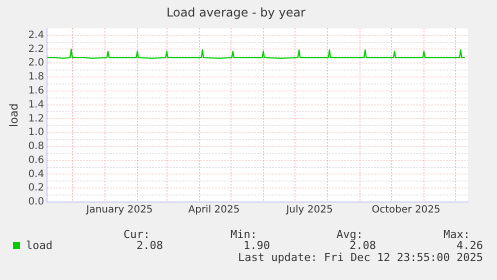 The image size is (497, 280). I want to click on text: Avg:, so click(349, 234).